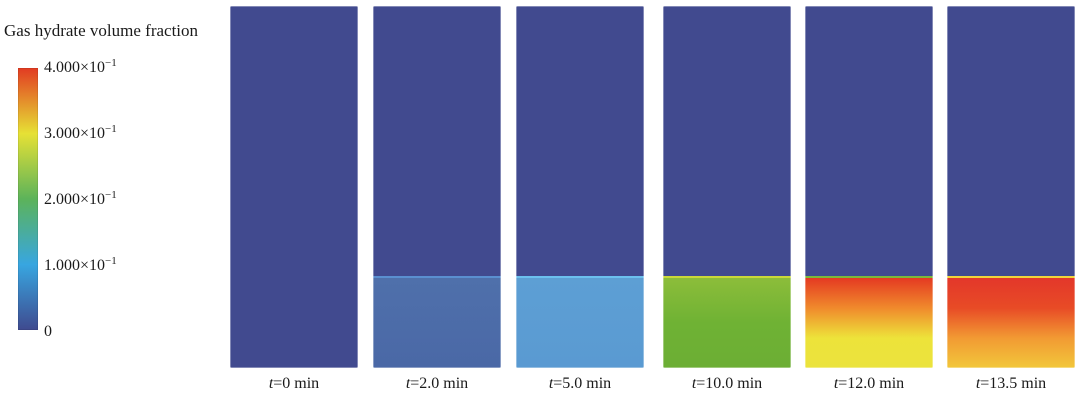 The height and width of the screenshot is (400, 1080). What do you see at coordinates (294, 383) in the screenshot?
I see `panel-time-label: t=0 min` at bounding box center [294, 383].